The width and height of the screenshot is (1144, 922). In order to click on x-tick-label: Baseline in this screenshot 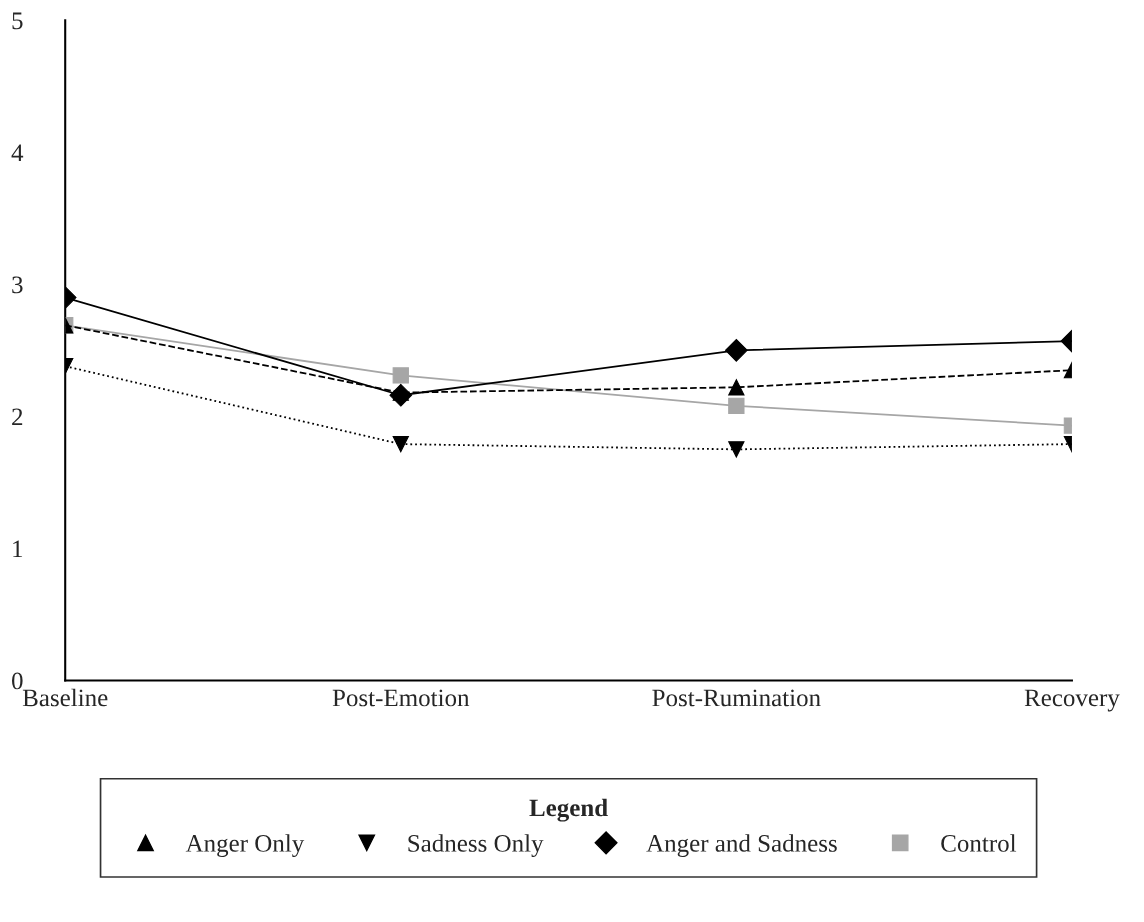, I will do `click(65, 697)`.